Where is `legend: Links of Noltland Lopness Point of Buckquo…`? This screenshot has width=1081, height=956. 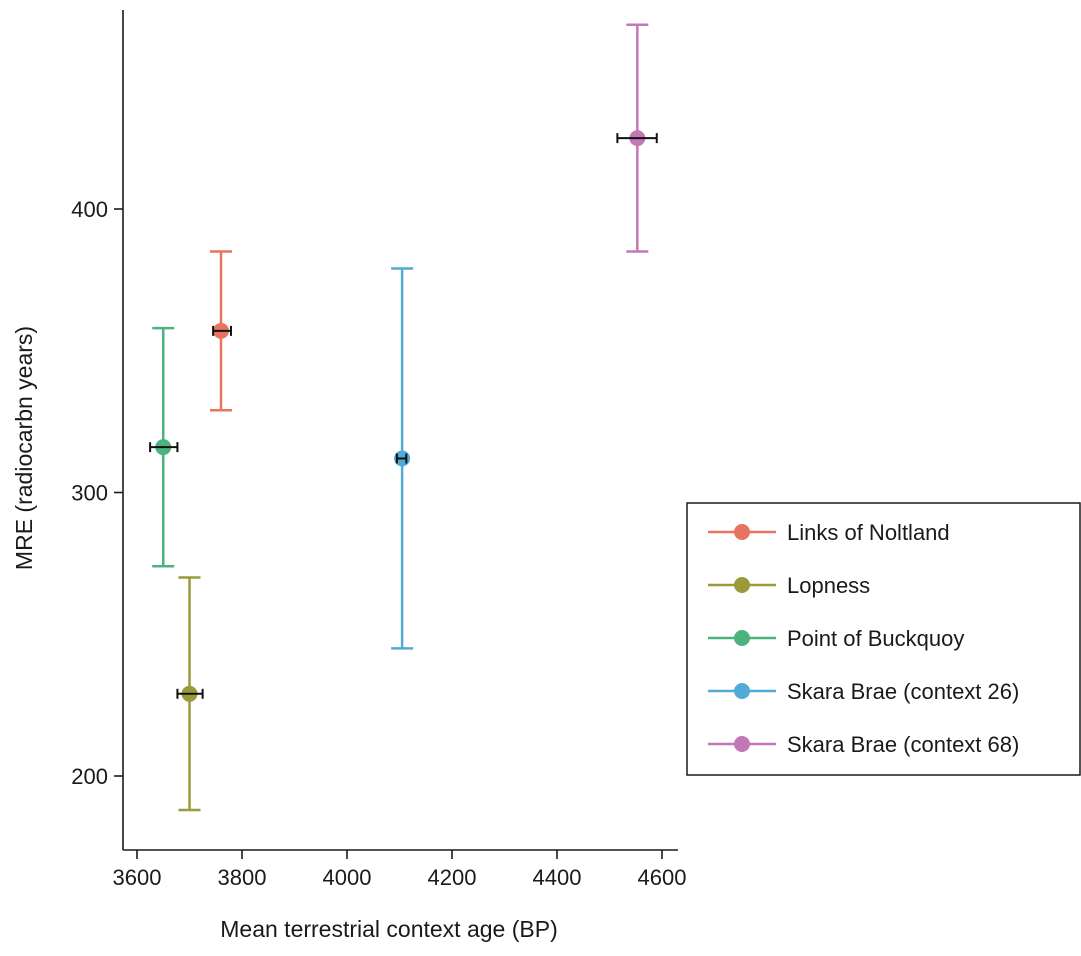
legend: Links of Noltland Lopness Point of Buckquo… is located at coordinates (883, 639).